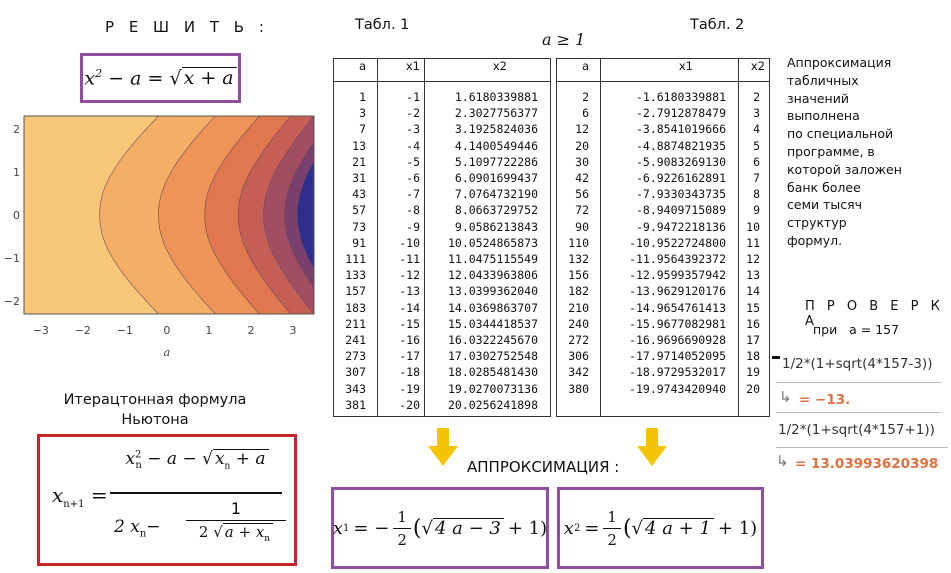  What do you see at coordinates (578, 242) in the screenshot?
I see `table2-cell: 110` at bounding box center [578, 242].